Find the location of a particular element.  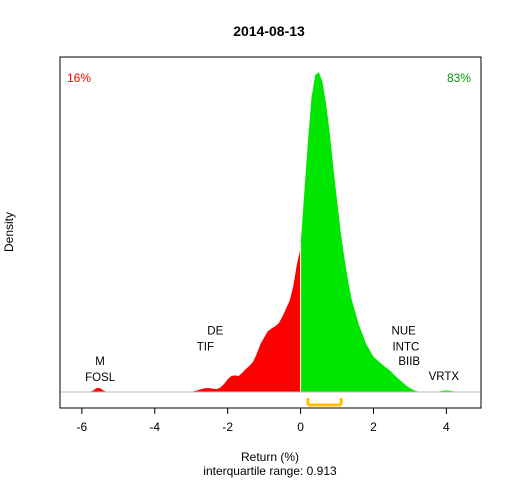

x-axis: -6 -4 -2 0 2 4 is located at coordinates (263, 420).